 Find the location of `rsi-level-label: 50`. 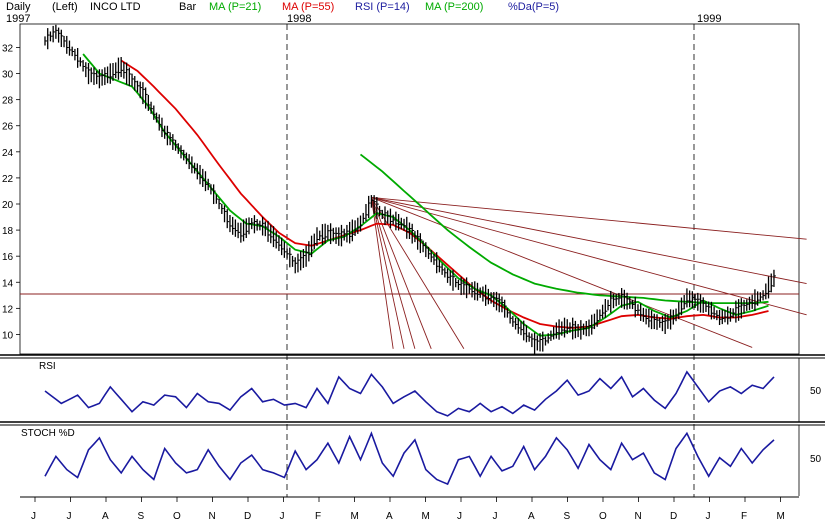

rsi-level-label: 50 is located at coordinates (816, 391).